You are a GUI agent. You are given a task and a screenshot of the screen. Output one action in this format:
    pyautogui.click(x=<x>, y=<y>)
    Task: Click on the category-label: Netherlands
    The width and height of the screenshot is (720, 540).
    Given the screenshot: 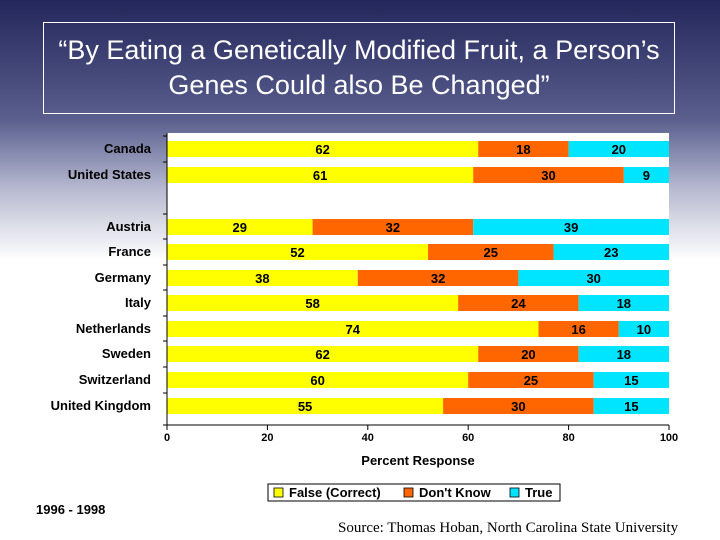 What is the action you would take?
    pyautogui.click(x=113, y=328)
    